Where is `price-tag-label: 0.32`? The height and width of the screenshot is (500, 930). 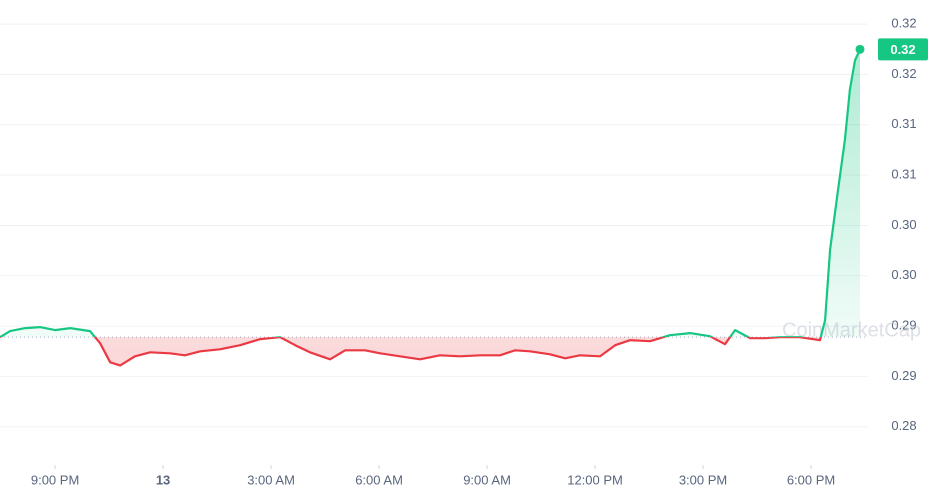 price-tag-label: 0.32 is located at coordinates (902, 49).